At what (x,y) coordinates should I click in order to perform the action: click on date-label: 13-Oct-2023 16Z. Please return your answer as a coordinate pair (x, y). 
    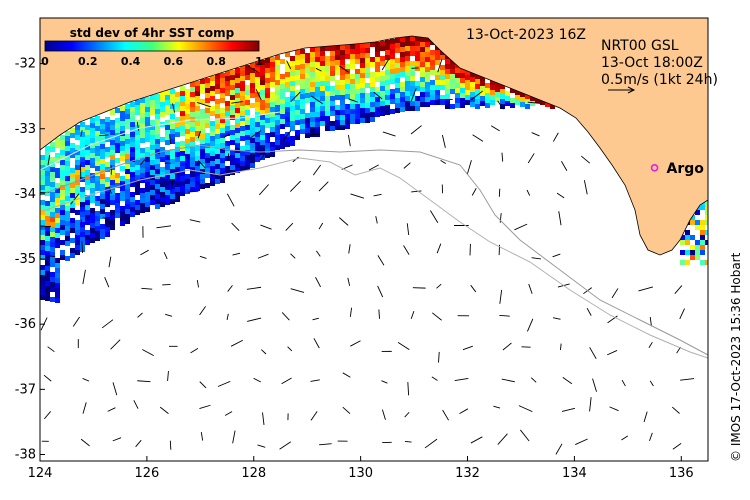
    Looking at the image, I should click on (526, 35).